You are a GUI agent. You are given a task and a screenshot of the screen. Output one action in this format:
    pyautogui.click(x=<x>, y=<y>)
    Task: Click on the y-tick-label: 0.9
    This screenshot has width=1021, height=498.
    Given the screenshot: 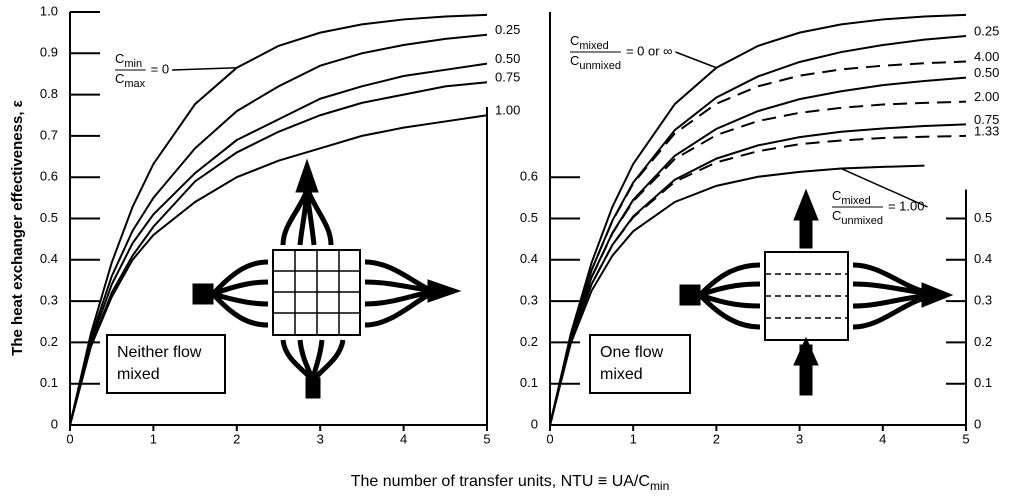 What is the action you would take?
    pyautogui.click(x=49, y=52)
    